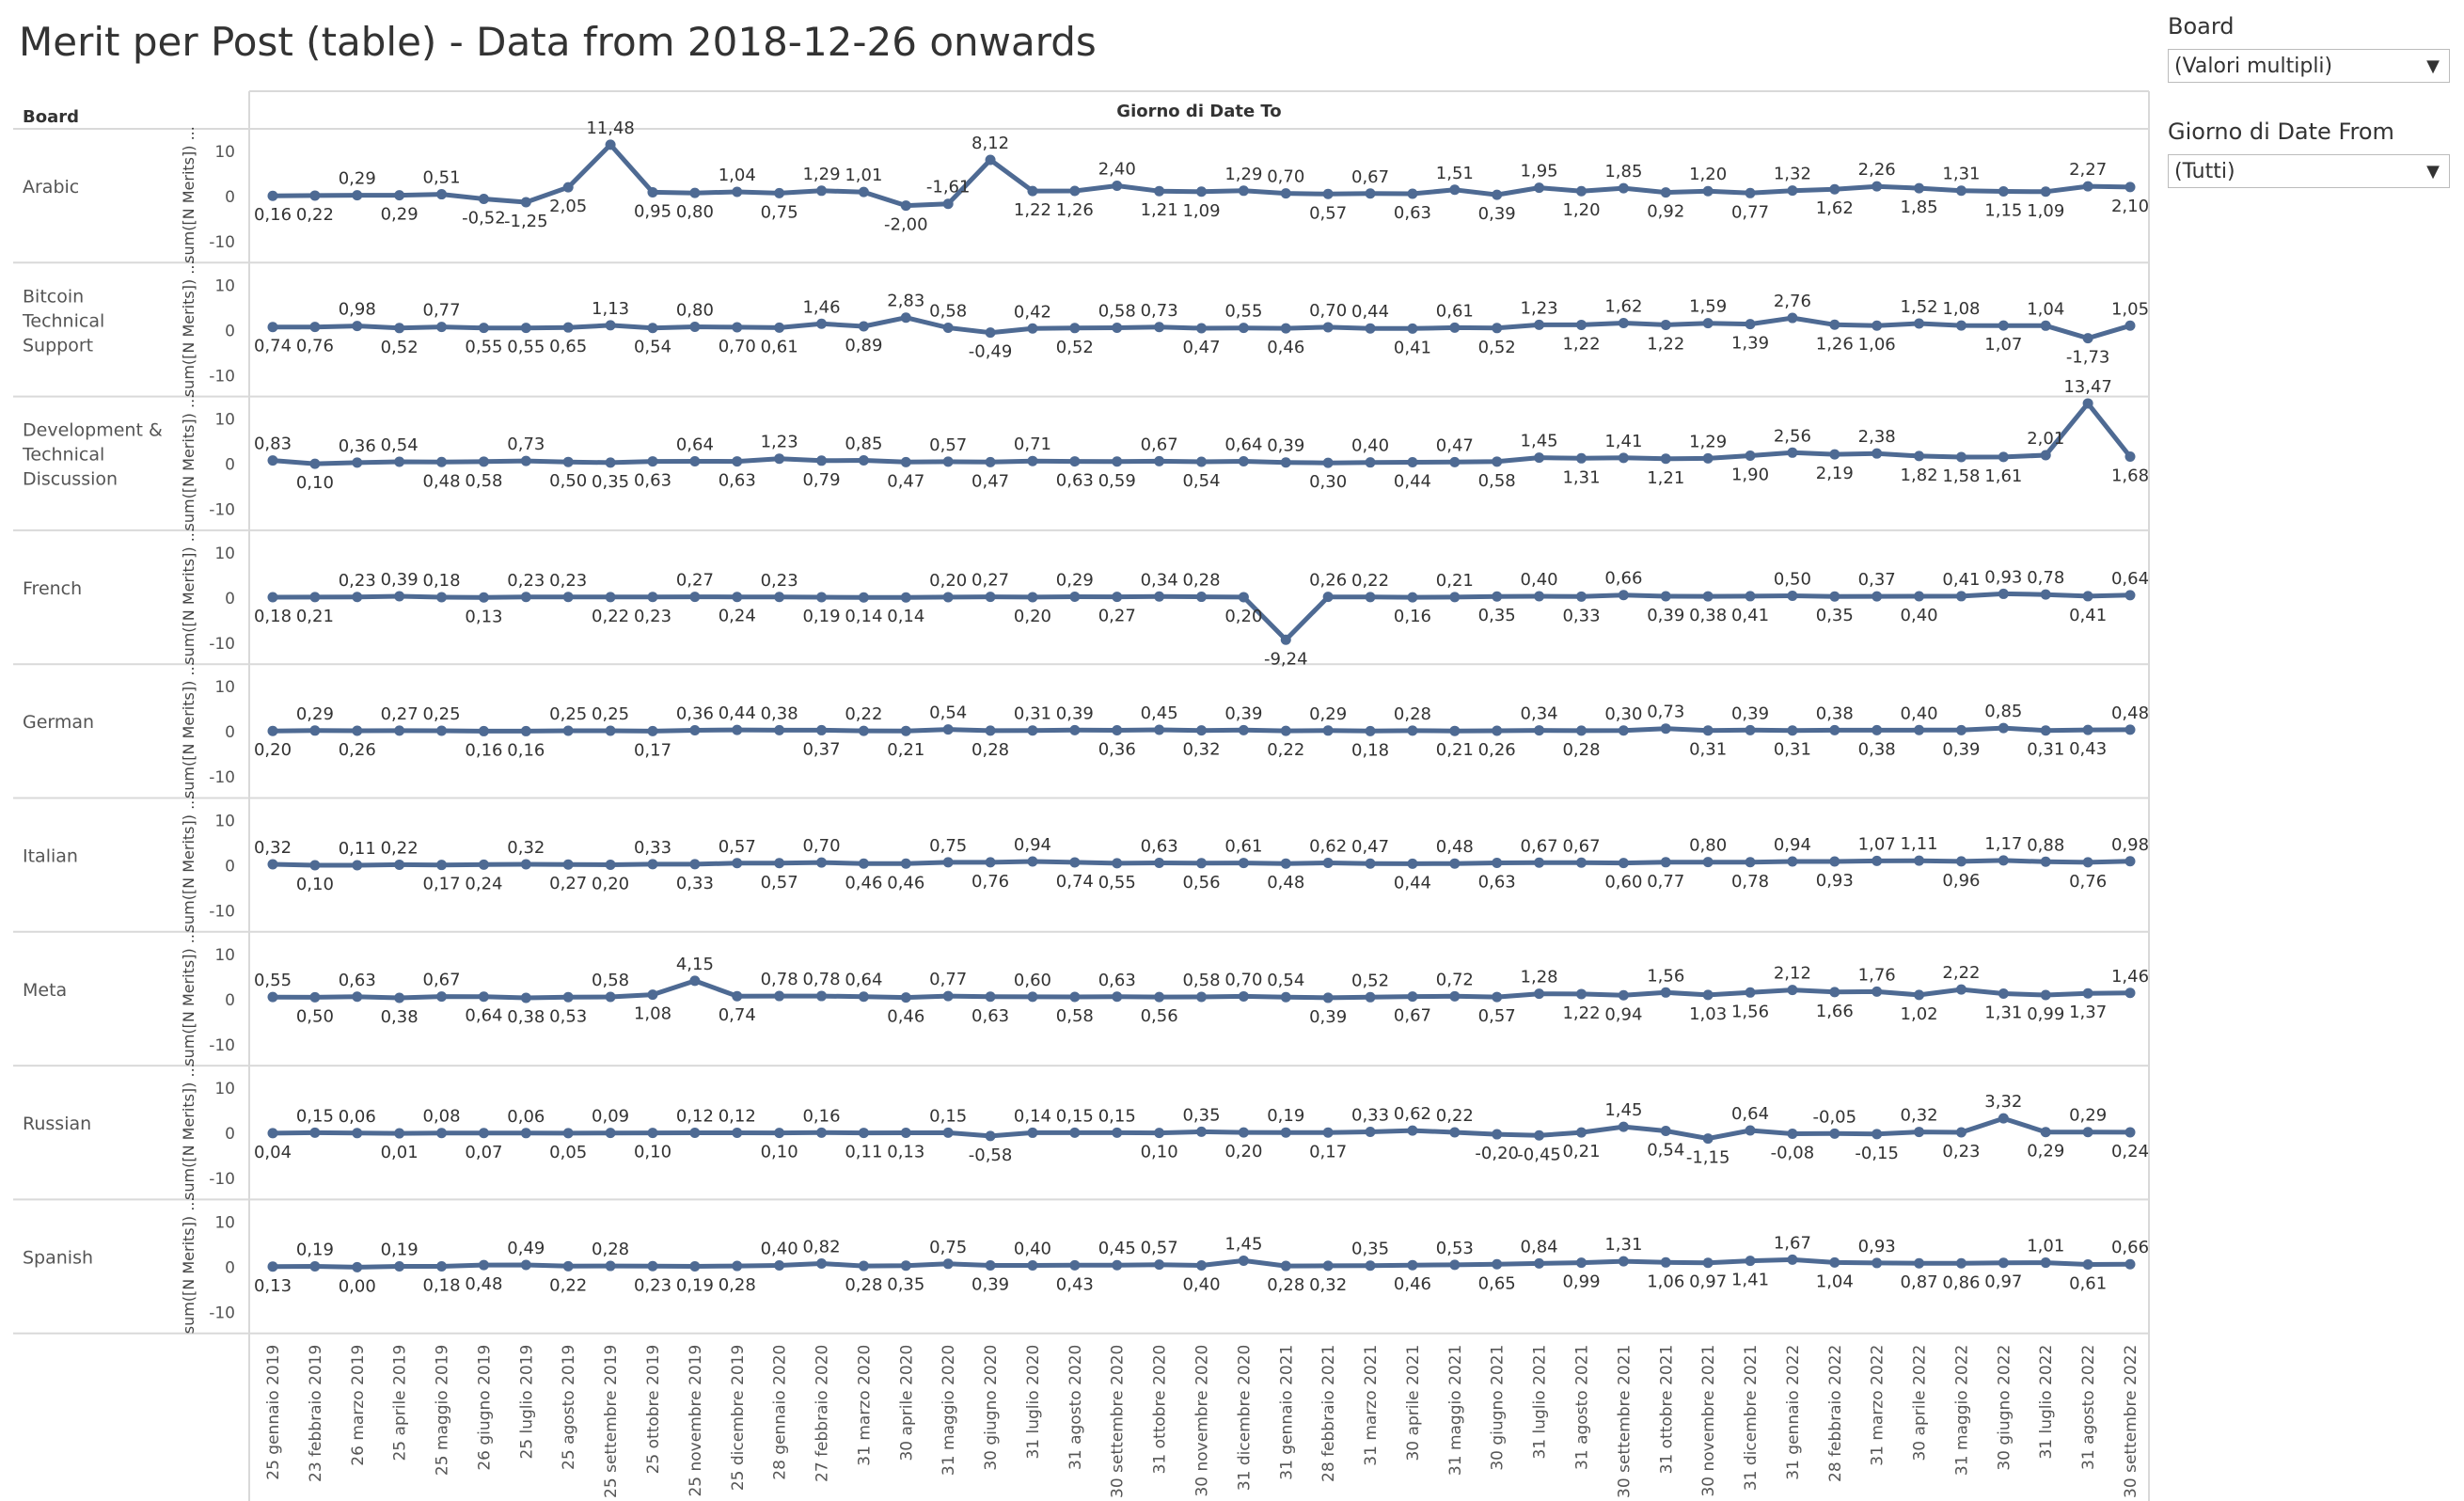 The image size is (2464, 1501). What do you see at coordinates (2309, 171) in the screenshot?
I see `date-from-filter-select: (Tutti) ▼` at bounding box center [2309, 171].